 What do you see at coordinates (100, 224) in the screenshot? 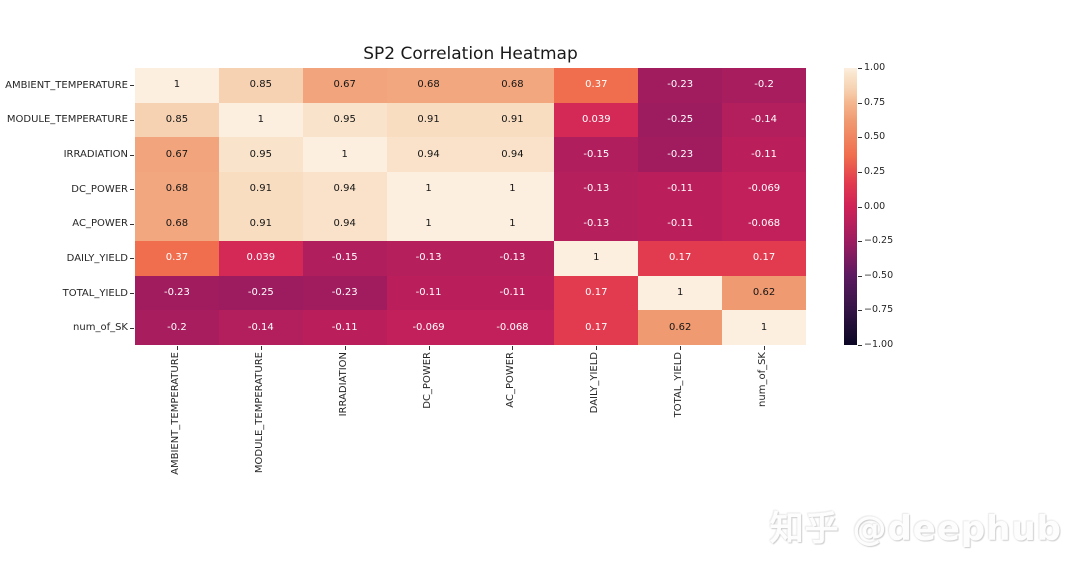
I see `y-tick-label: AC_POWER` at bounding box center [100, 224].